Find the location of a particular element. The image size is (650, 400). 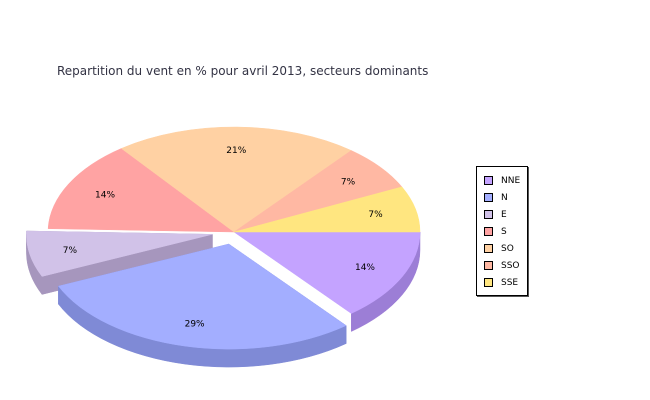

legend-item-e: E is located at coordinates (505, 214).